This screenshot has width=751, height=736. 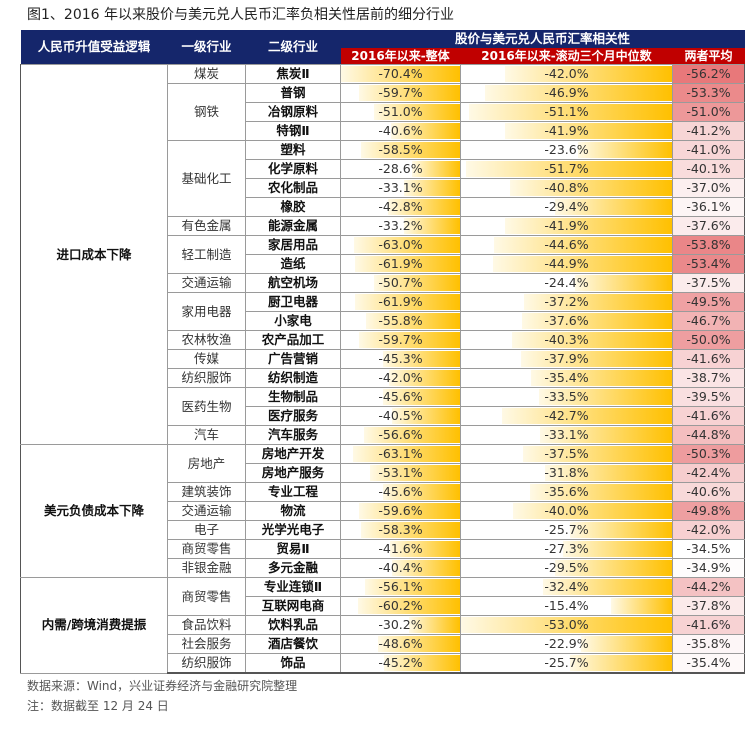 What do you see at coordinates (400, 188) in the screenshot?
I see `overall-corr-cell: -33.1%` at bounding box center [400, 188].